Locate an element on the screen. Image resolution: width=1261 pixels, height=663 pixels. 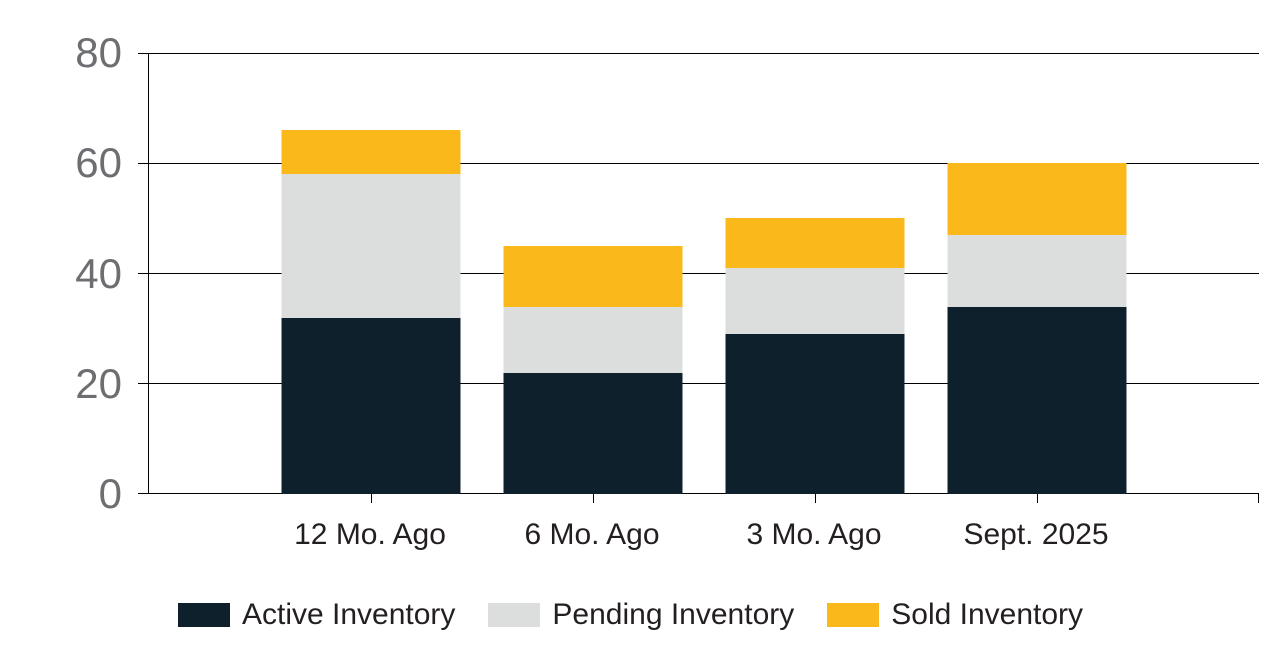
x-tick-label: Sept. 2025 is located at coordinates (1036, 534).